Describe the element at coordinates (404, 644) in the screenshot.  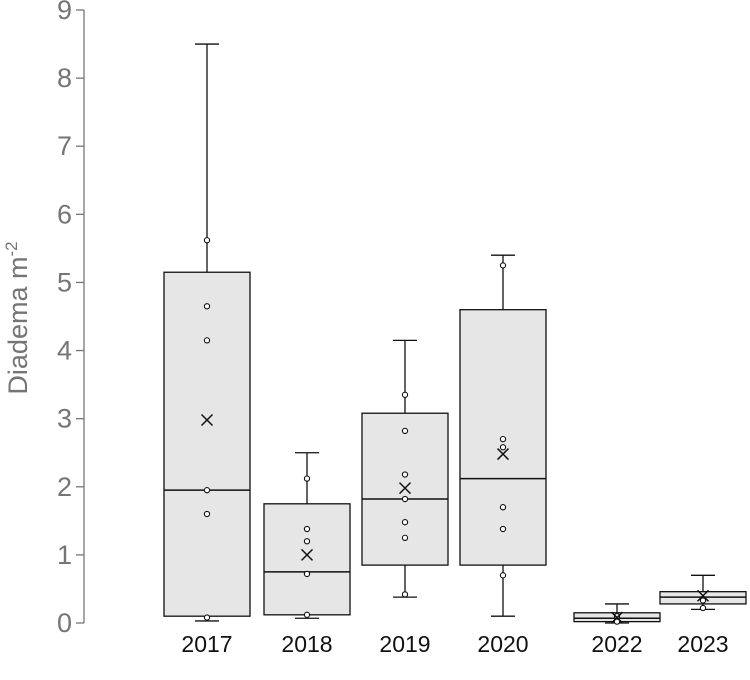
I see `x-tick-label-2019: 2019` at that location.